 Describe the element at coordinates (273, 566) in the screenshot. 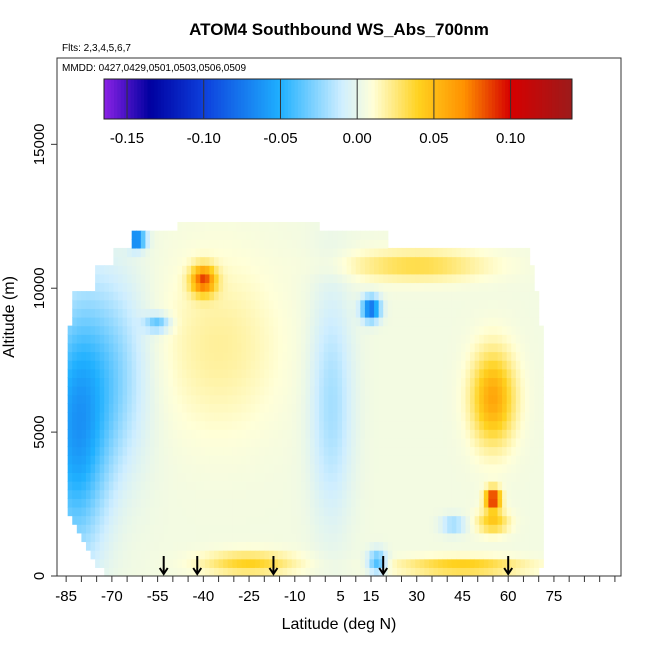

I see `flight-marker-arrow` at that location.